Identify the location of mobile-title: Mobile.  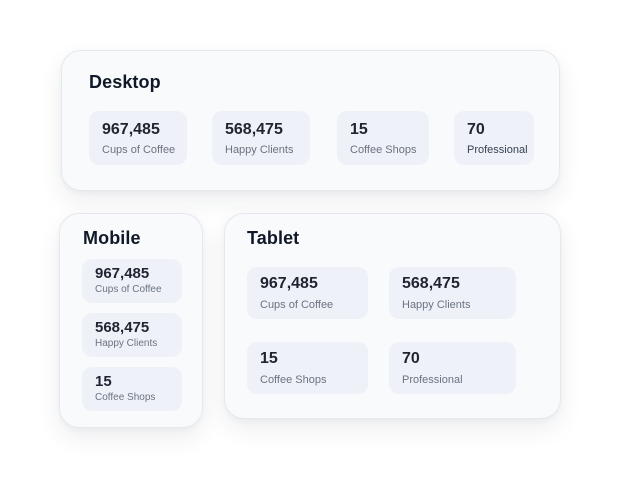
(112, 238).